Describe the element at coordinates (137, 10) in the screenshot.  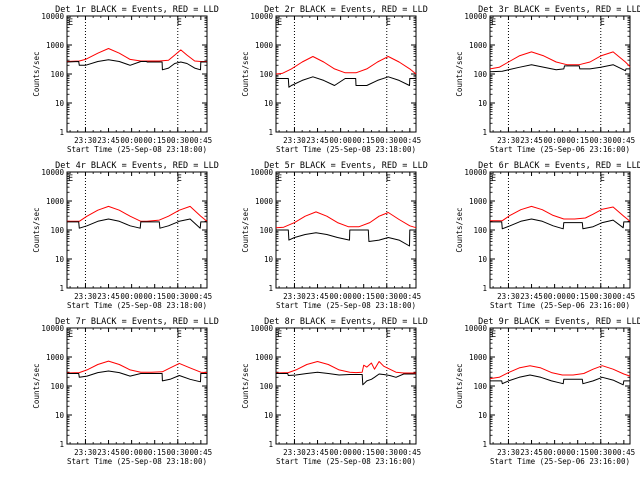
I see `panel-title: Det 1r BLACK = Events, RED = LLD` at that location.